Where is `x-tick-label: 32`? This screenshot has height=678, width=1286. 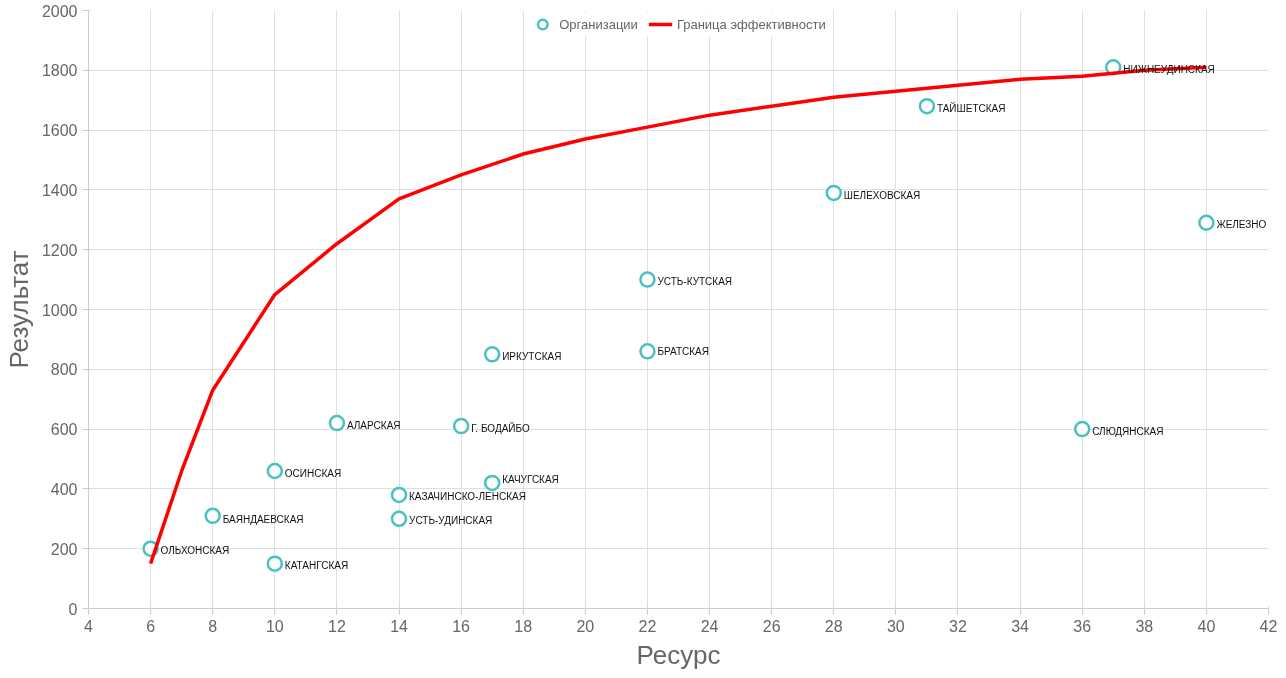
x-tick-label: 32 is located at coordinates (958, 626).